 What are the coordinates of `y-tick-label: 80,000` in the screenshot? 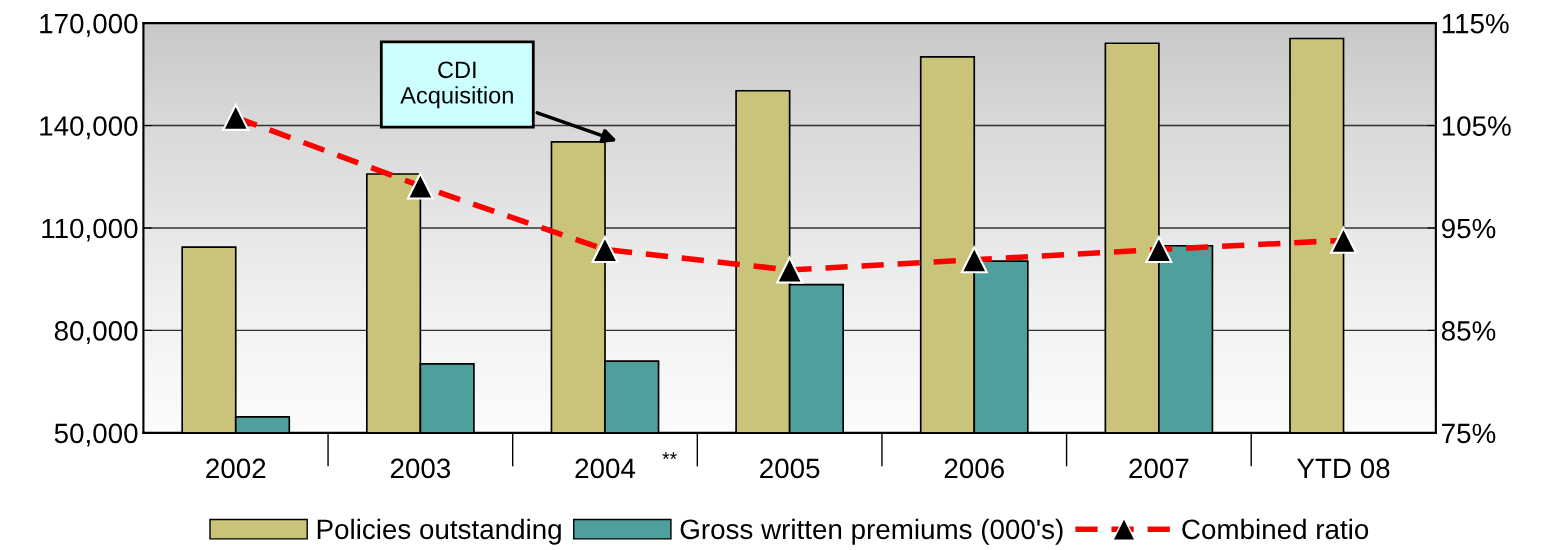 It's located at (96, 333).